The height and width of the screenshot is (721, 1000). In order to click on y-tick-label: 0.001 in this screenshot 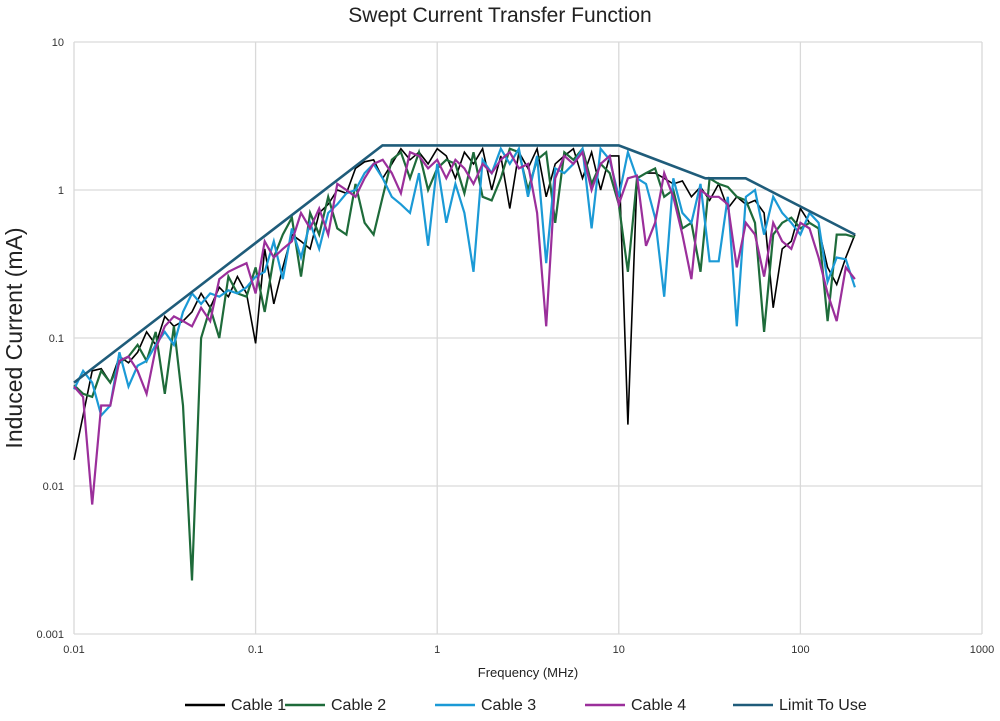, I will do `click(50, 635)`.